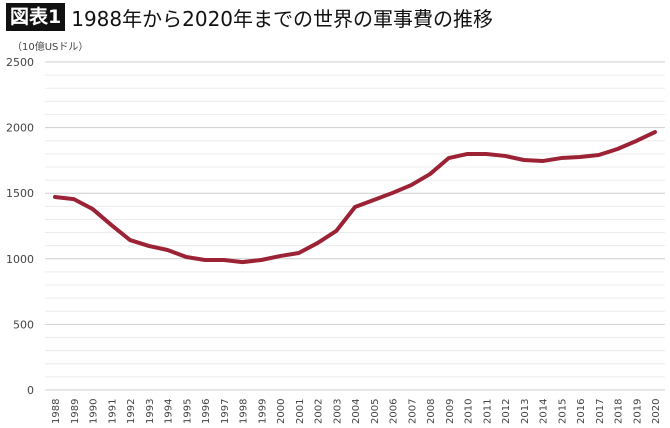 The height and width of the screenshot is (428, 670). Describe the element at coordinates (487, 411) in the screenshot. I see `x-tick-label: 2011` at that location.